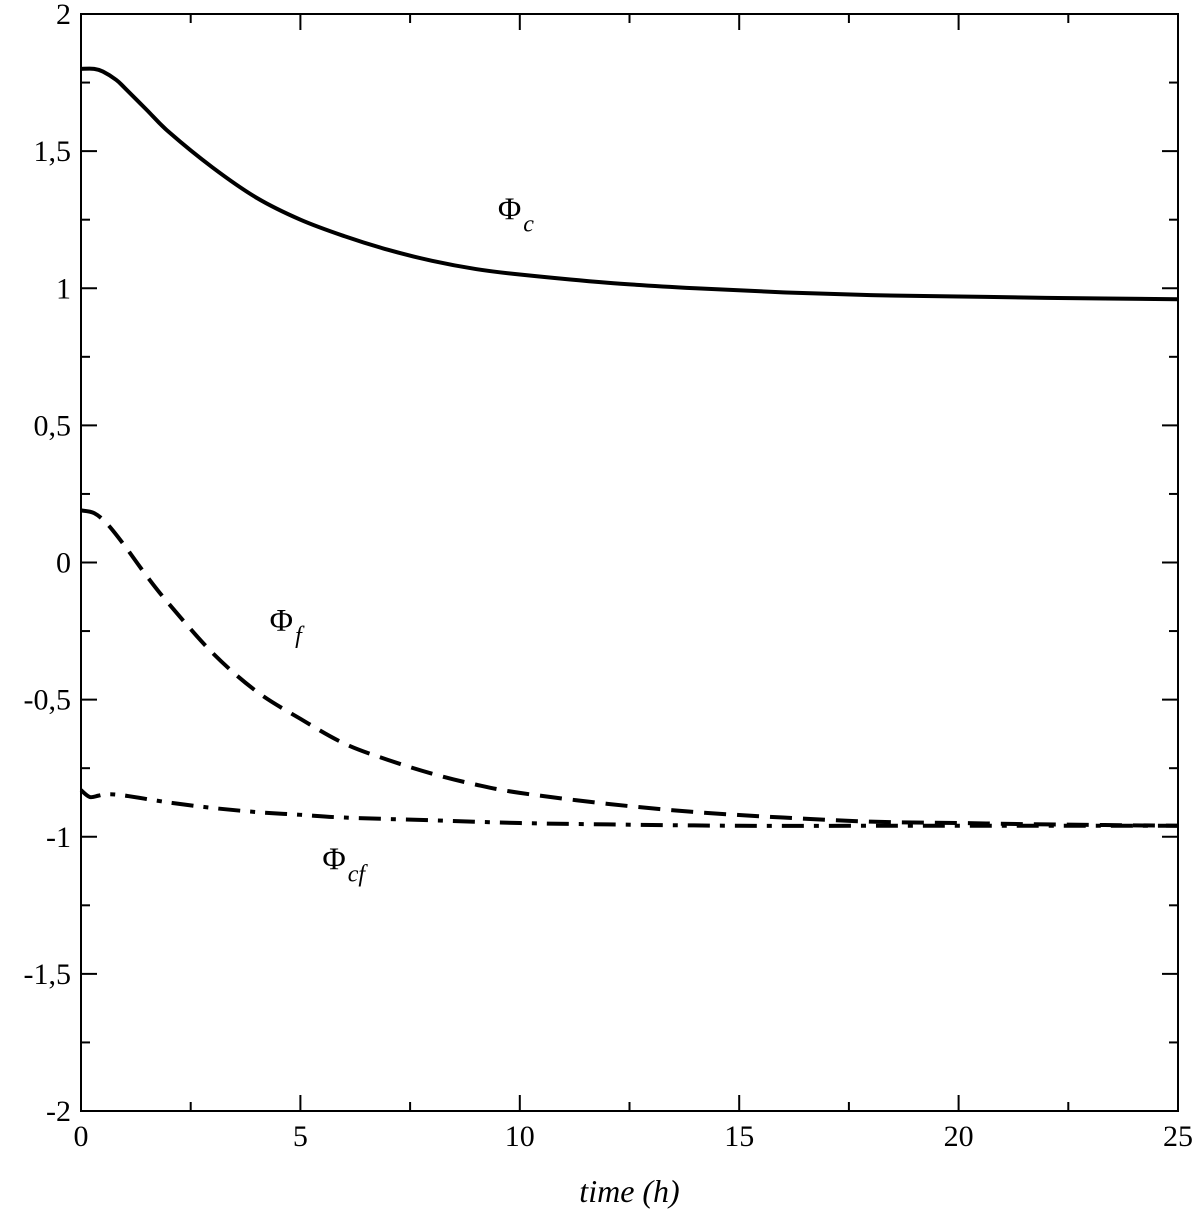 This screenshot has width=1200, height=1214. What do you see at coordinates (48, 974) in the screenshot?
I see `y-tick-label: -1,5` at bounding box center [48, 974].